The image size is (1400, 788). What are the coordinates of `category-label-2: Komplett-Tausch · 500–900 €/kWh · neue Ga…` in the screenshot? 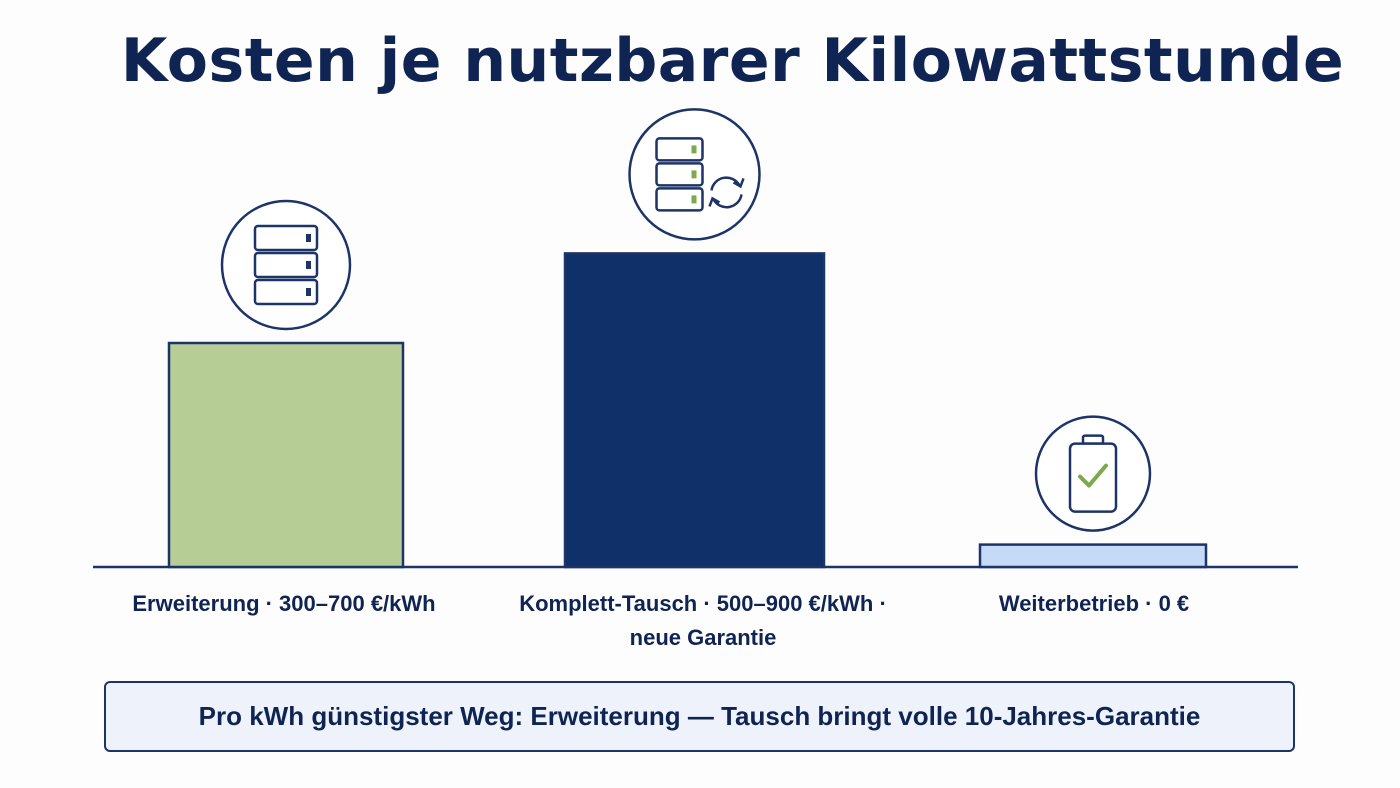 It's located at (703, 621).